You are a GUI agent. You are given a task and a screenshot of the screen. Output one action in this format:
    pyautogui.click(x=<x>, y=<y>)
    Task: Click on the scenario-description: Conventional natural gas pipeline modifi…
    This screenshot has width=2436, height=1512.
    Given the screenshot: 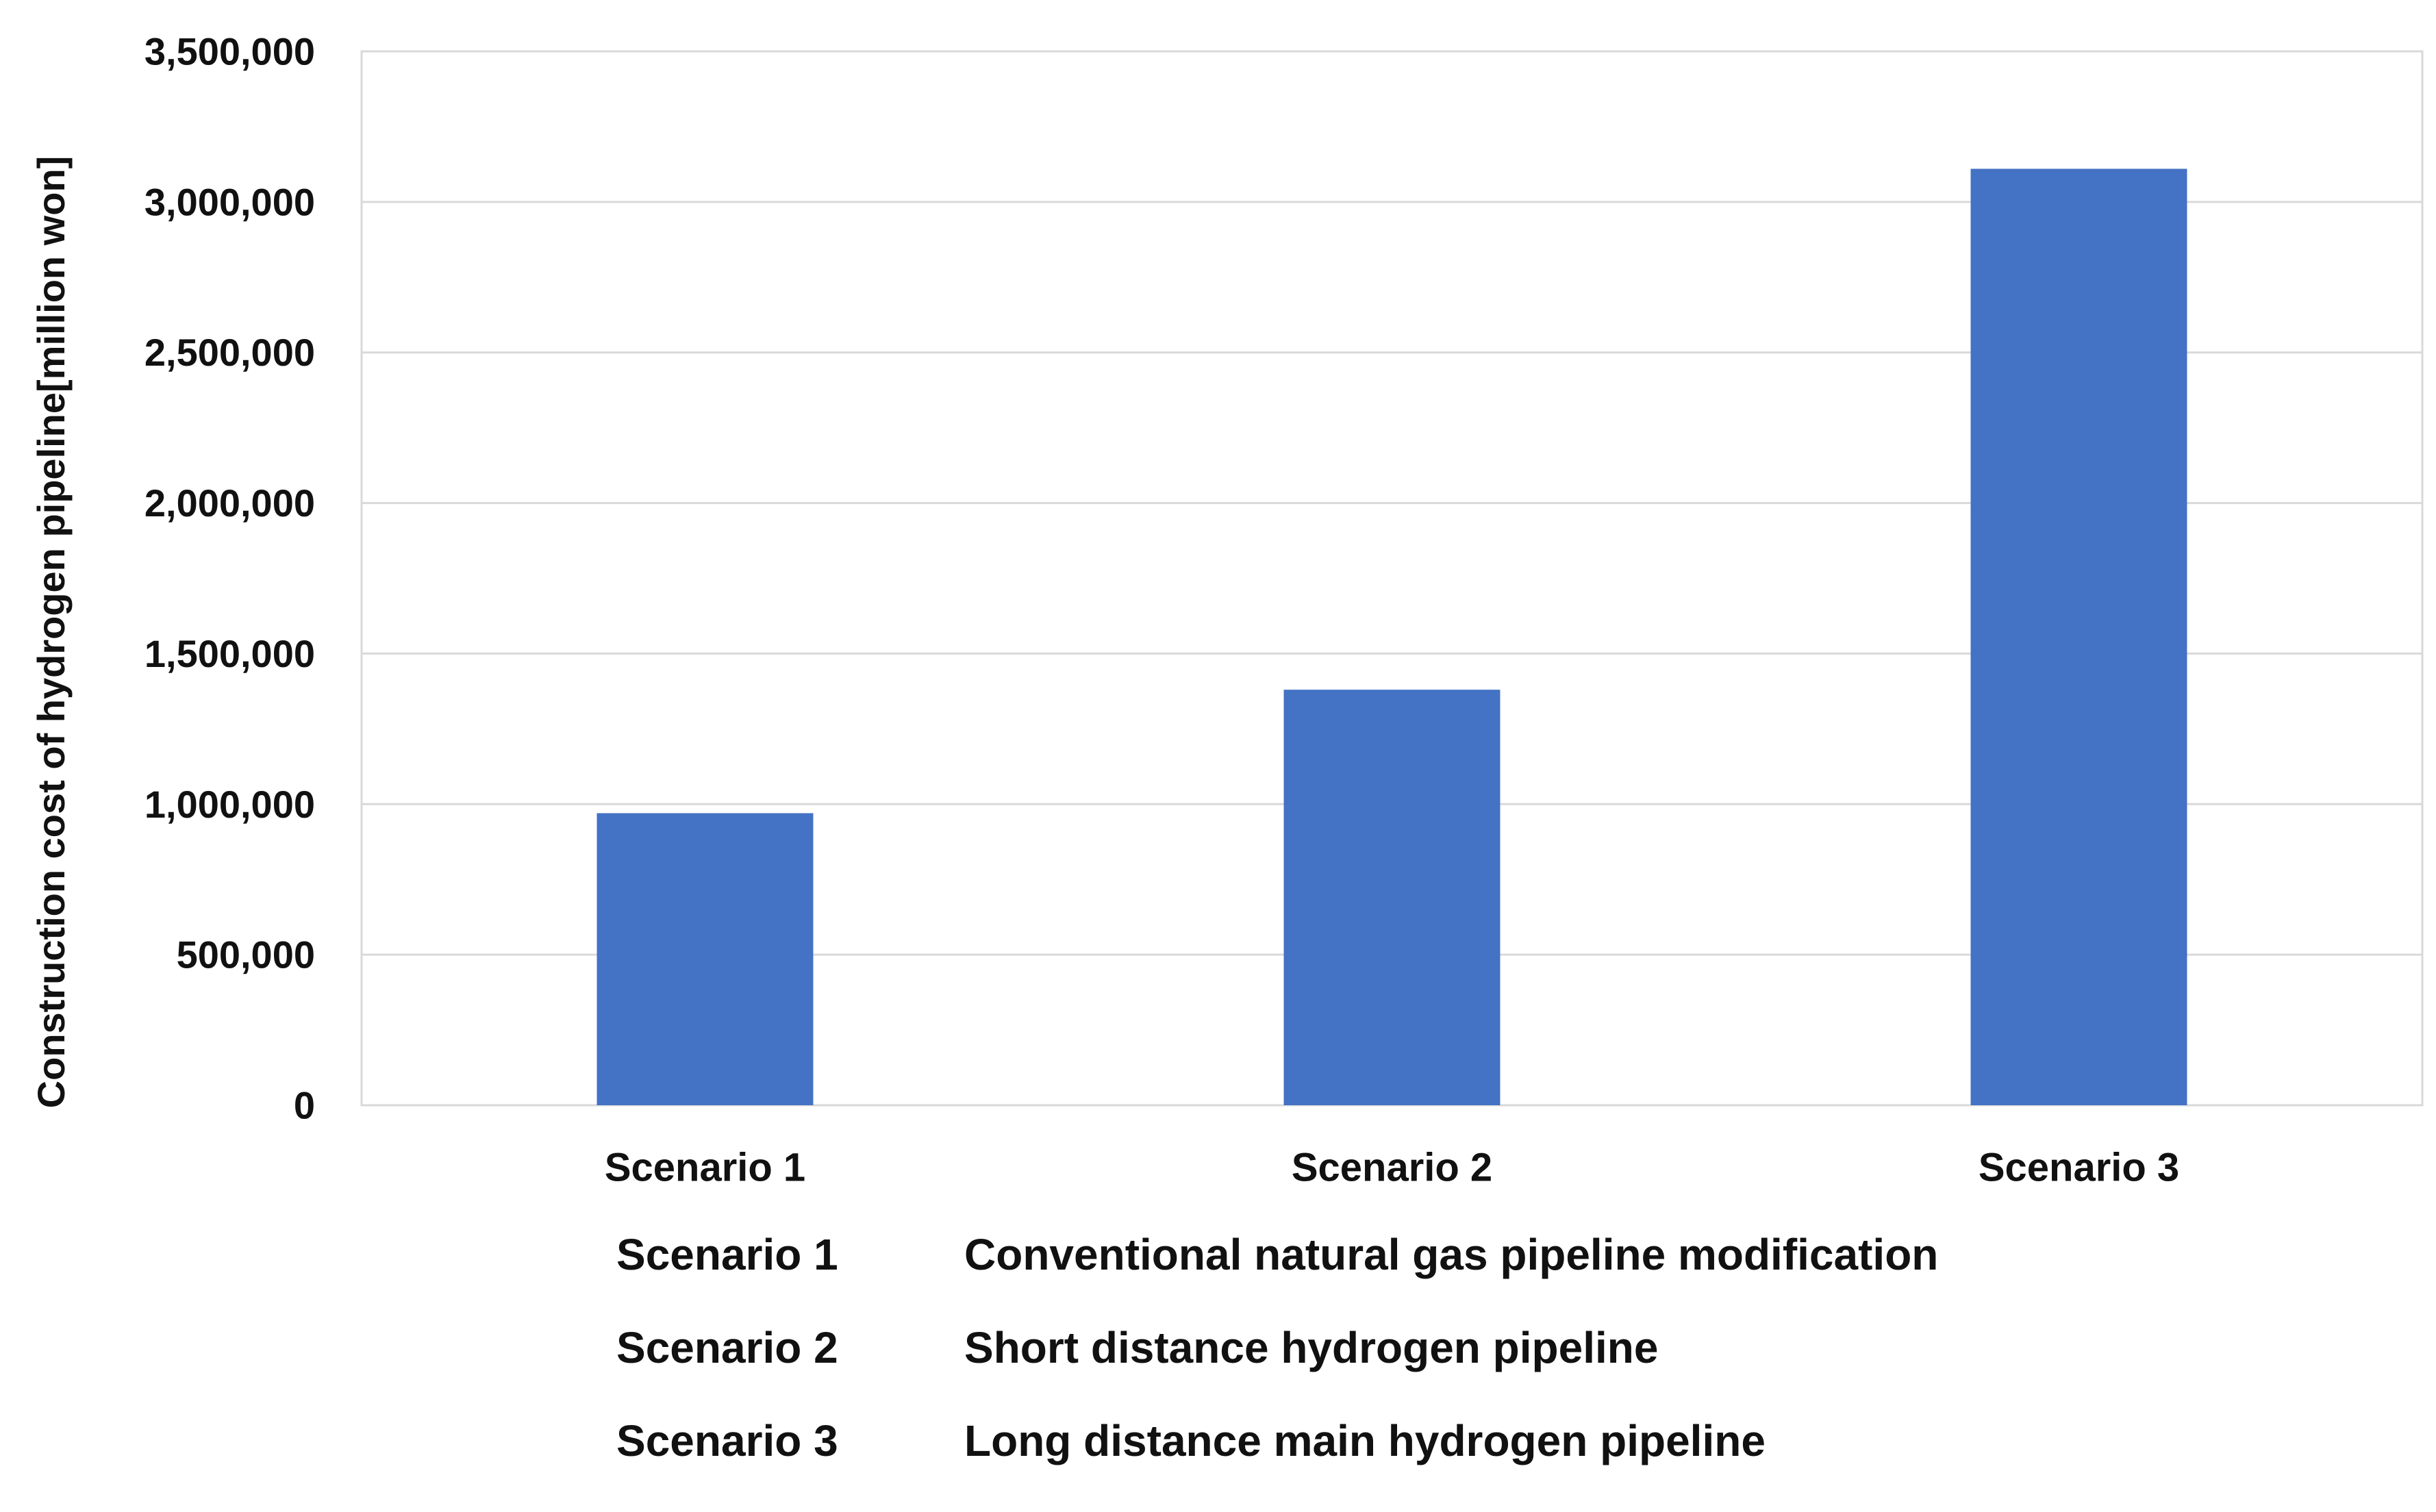 What is the action you would take?
    pyautogui.click(x=1451, y=1254)
    